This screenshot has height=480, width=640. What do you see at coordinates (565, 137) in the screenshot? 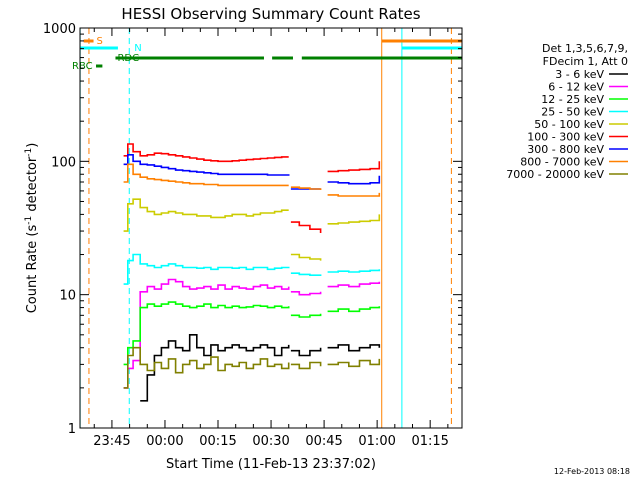
I see `legend-entry-label: 100 - 300 keV` at bounding box center [565, 137].